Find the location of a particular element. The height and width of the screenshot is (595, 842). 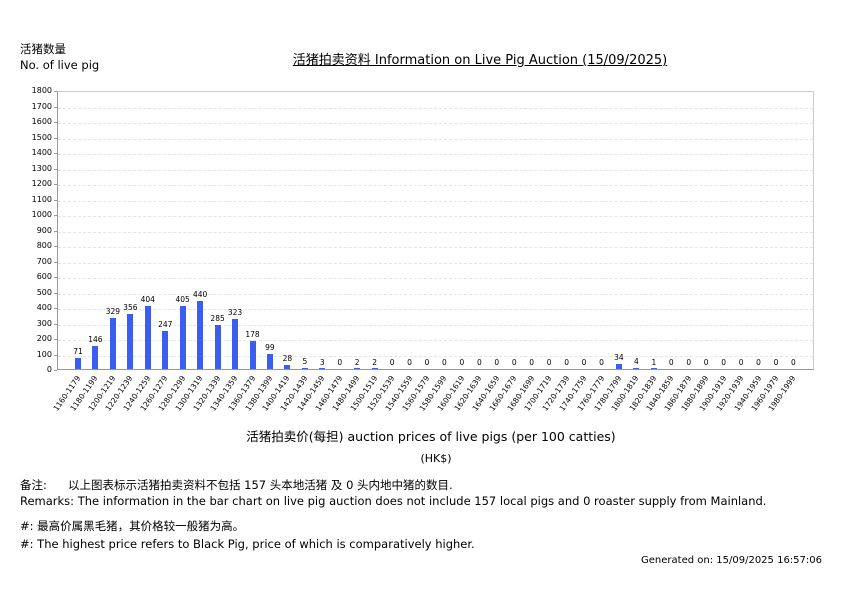

x-tick-label: 1180-1199 is located at coordinates (84, 393).